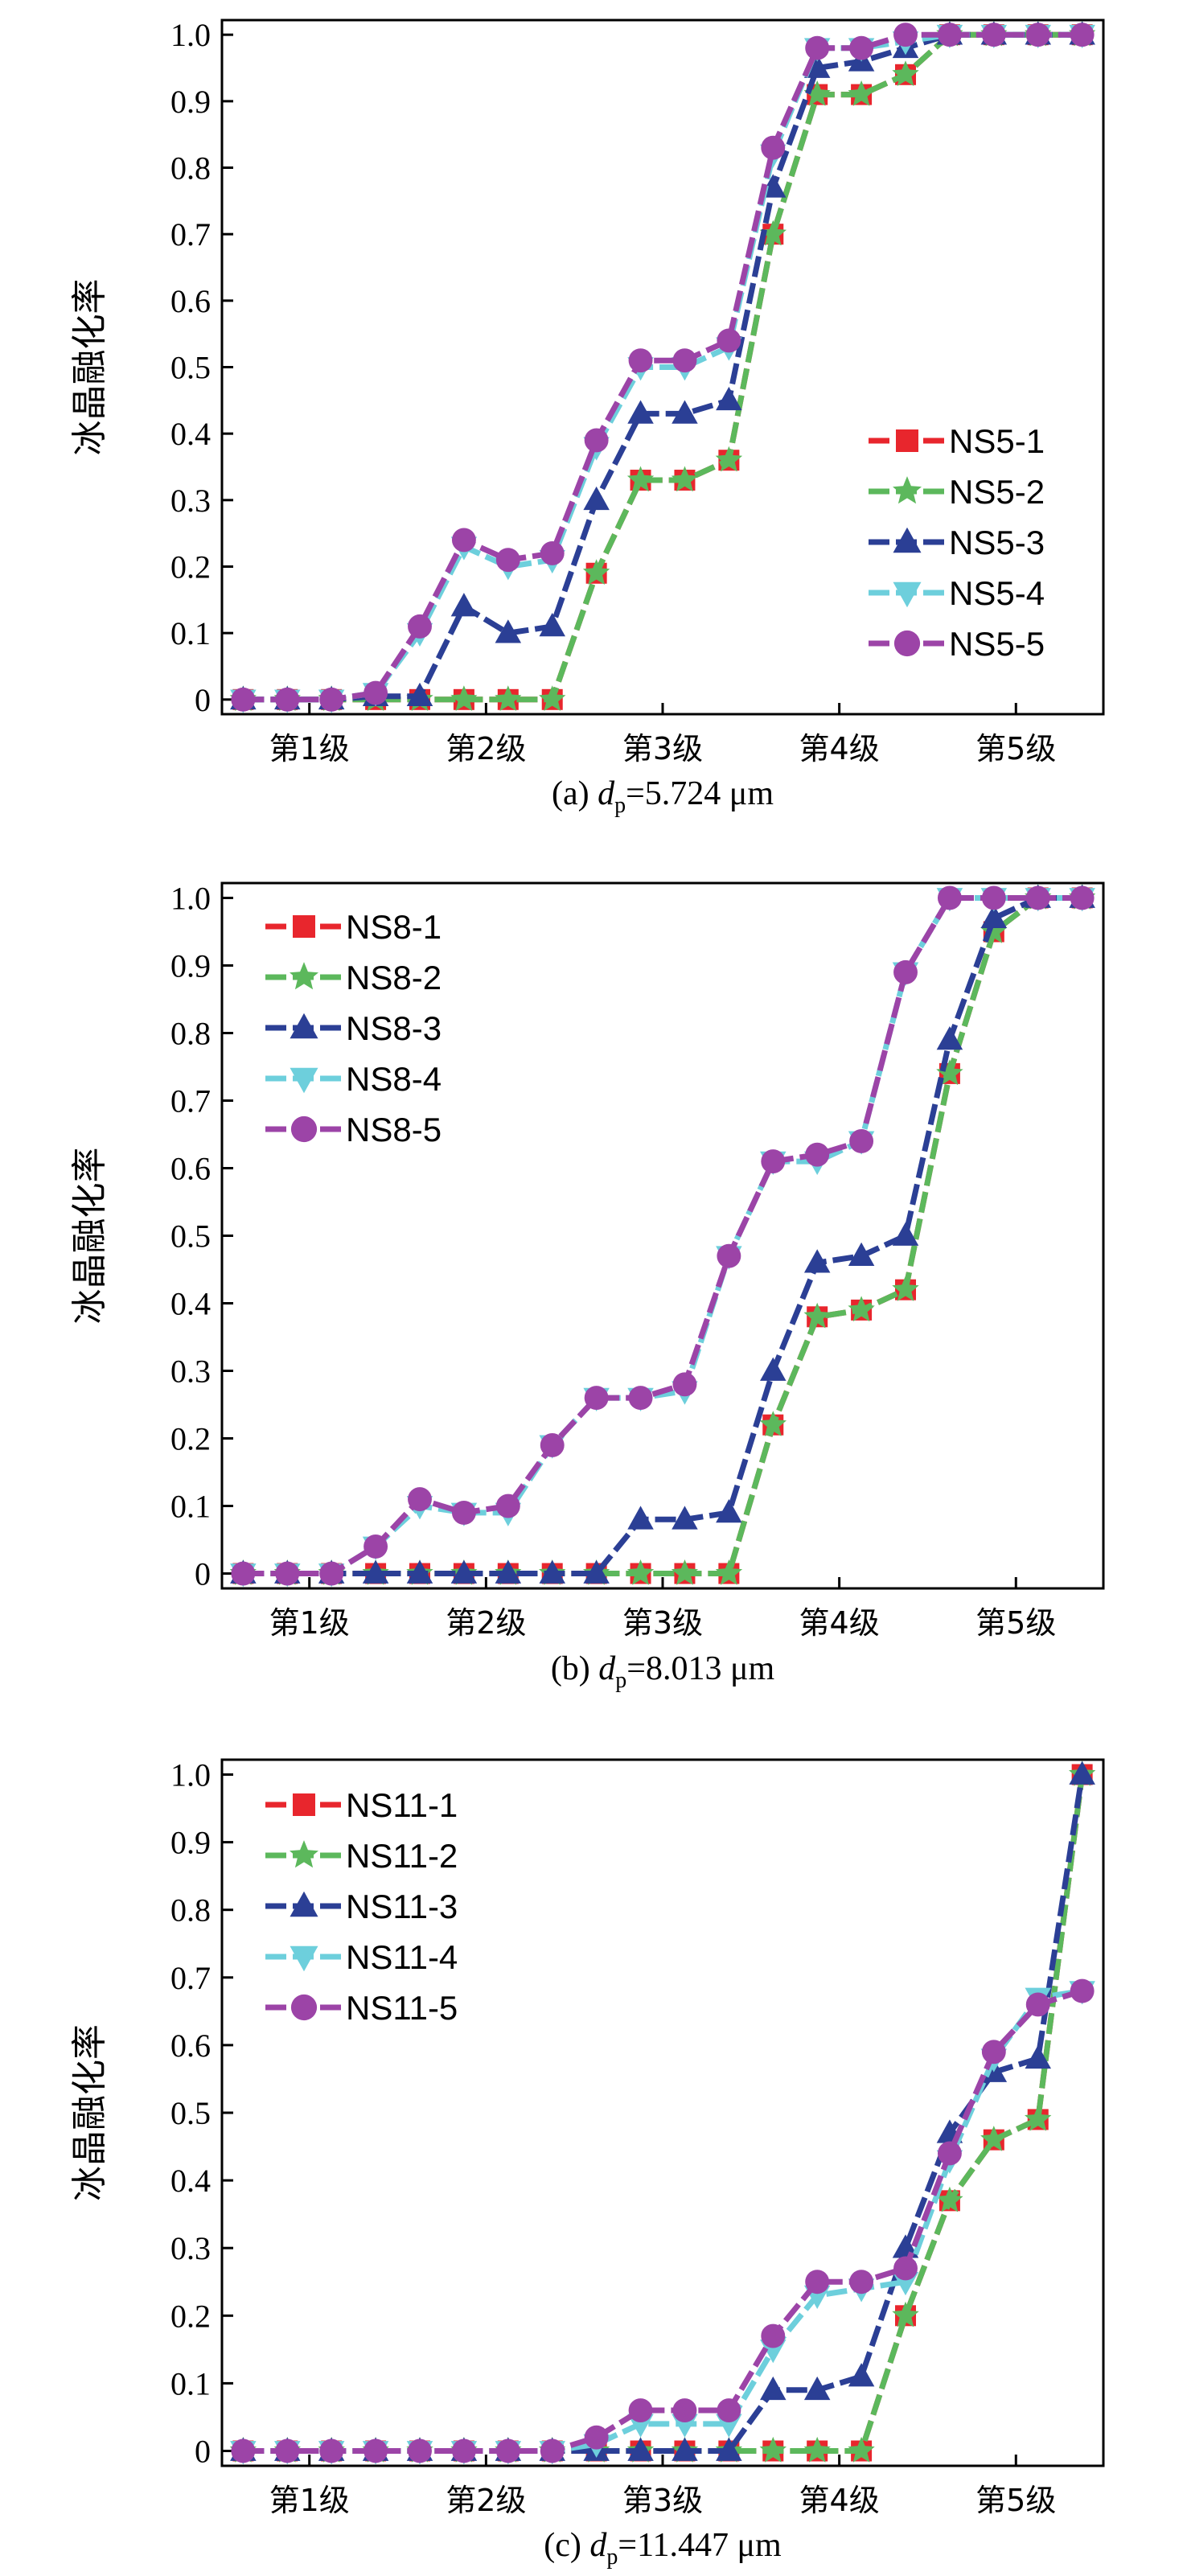  I want to click on legend-label: NS11-1, so click(402, 1805).